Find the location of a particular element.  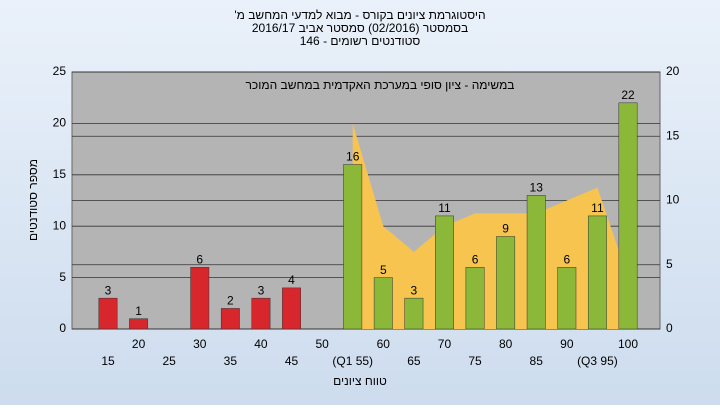

data-label: 5 is located at coordinates (383, 270).